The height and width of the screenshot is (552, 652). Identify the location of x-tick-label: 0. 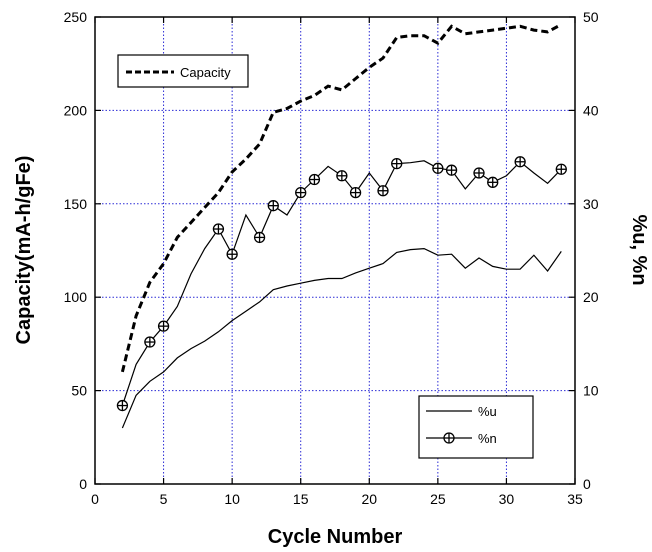
(95, 499).